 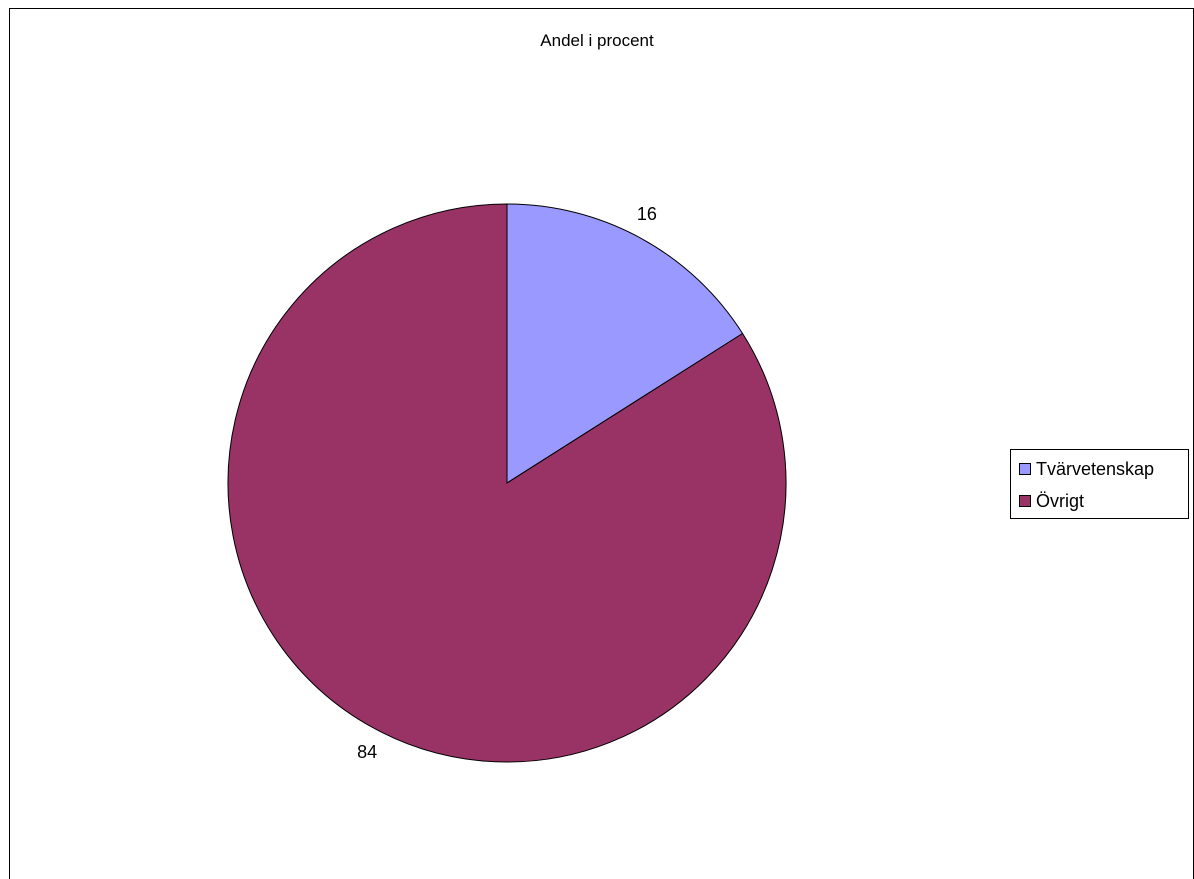 What do you see at coordinates (597, 40) in the screenshot?
I see `chart-title: Andel i procent` at bounding box center [597, 40].